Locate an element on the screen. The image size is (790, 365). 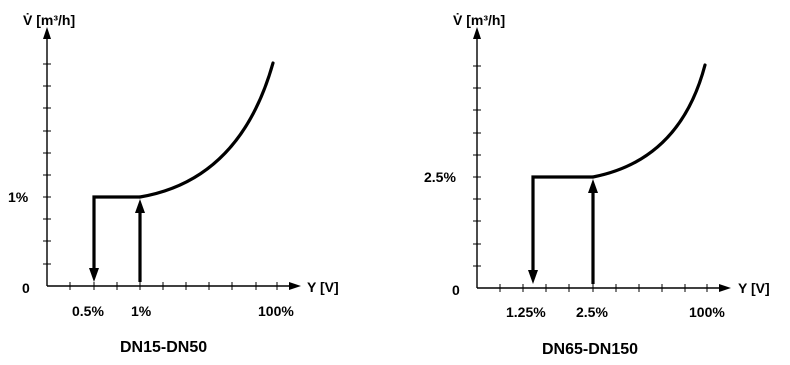
x-tick-label-1: 1% is located at coordinates (141, 311).